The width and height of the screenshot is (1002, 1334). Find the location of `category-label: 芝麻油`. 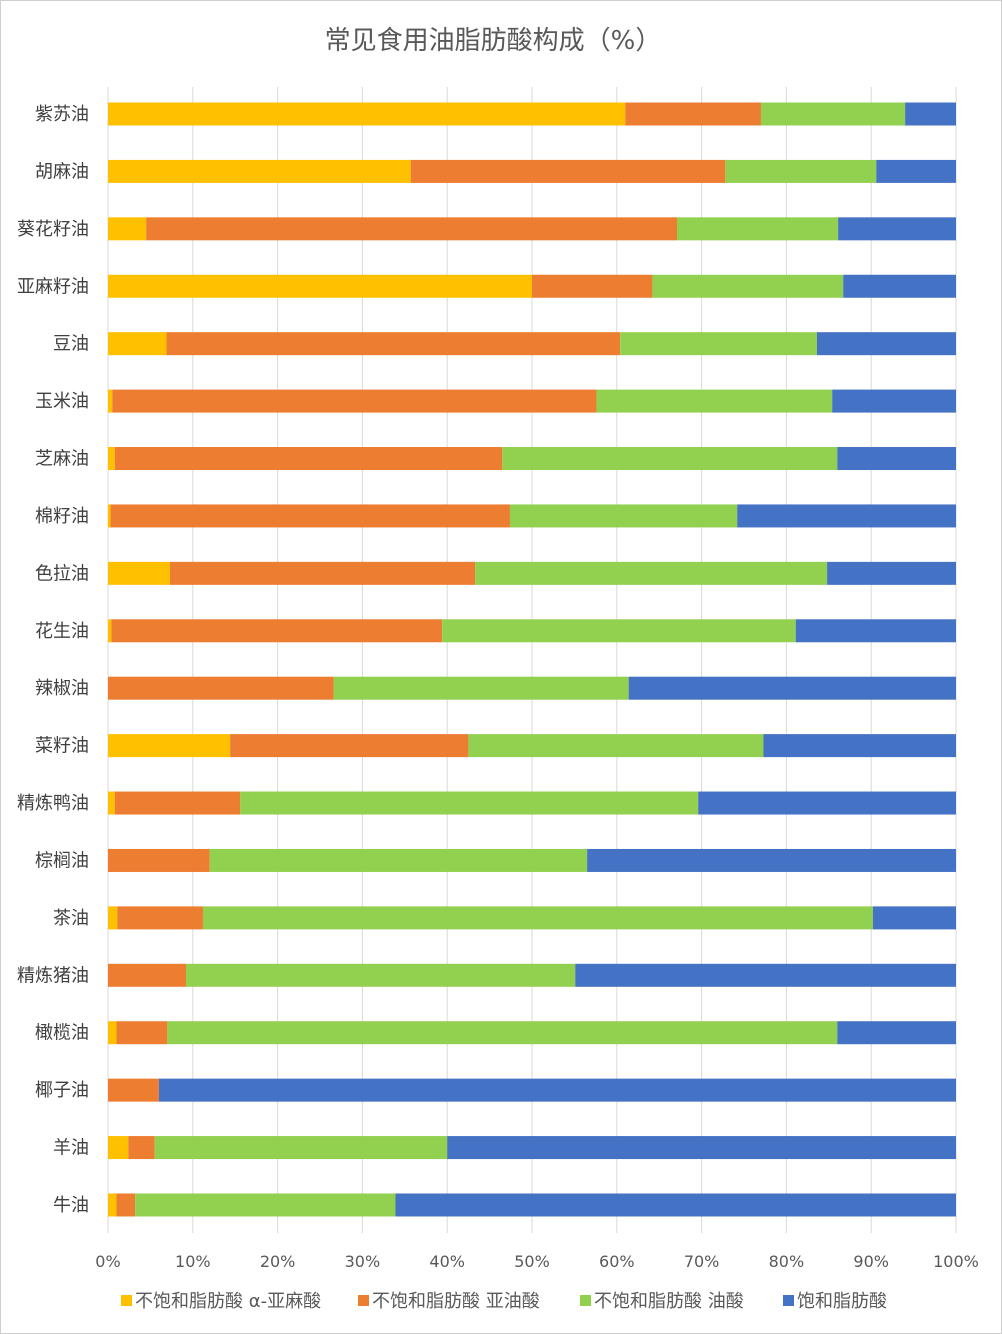

category-label: 芝麻油 is located at coordinates (62, 459).